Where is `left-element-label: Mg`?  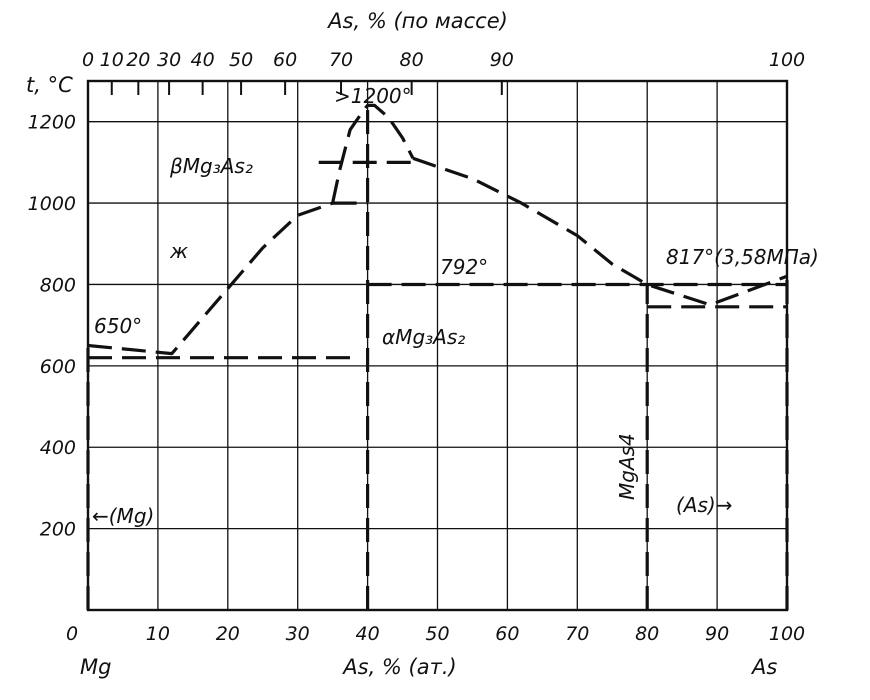 left-element-label: Mg is located at coordinates (95, 667).